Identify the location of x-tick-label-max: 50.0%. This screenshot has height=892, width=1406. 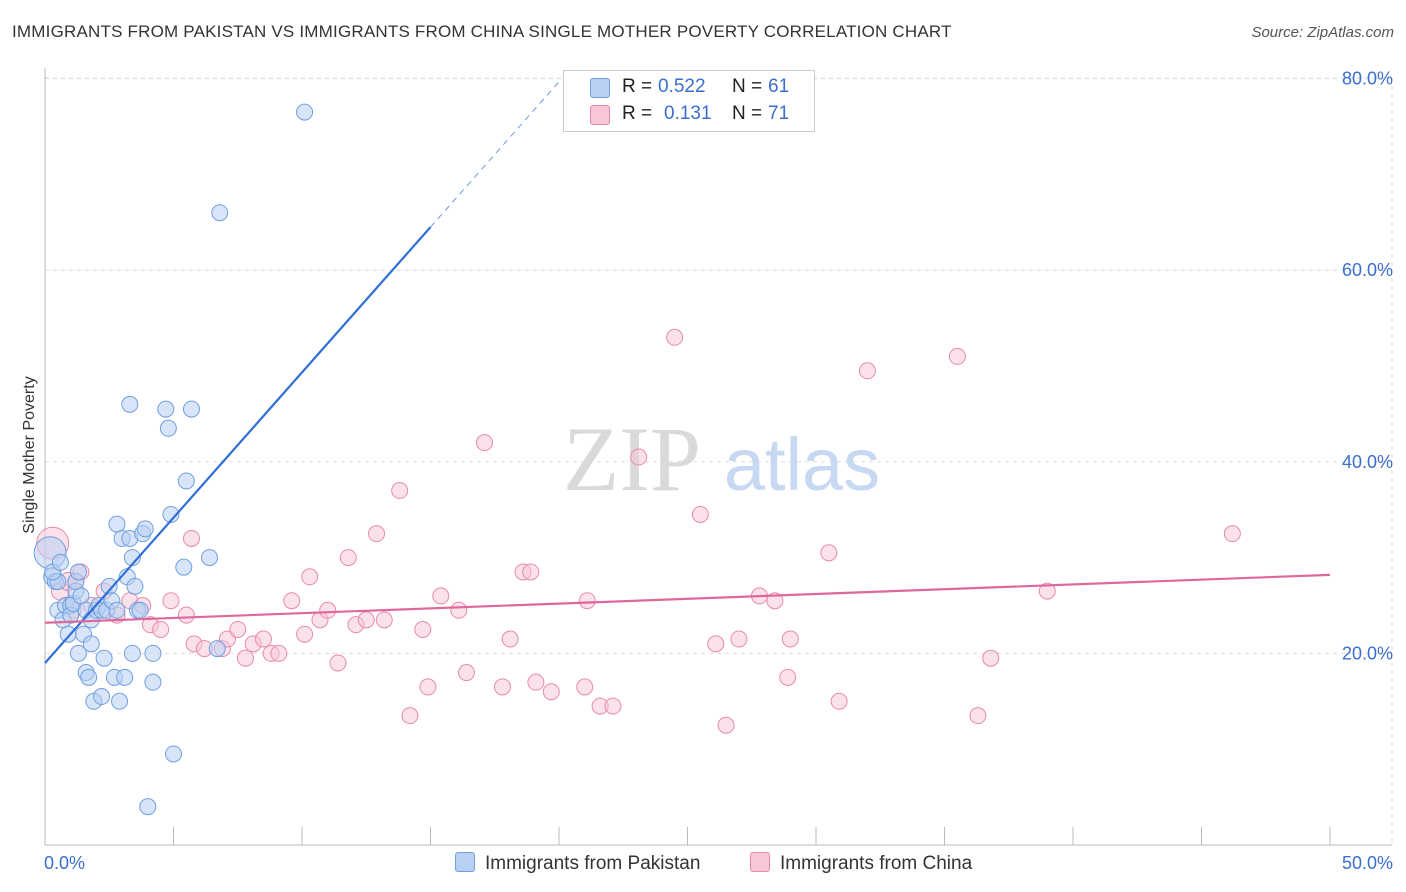
(1367, 863).